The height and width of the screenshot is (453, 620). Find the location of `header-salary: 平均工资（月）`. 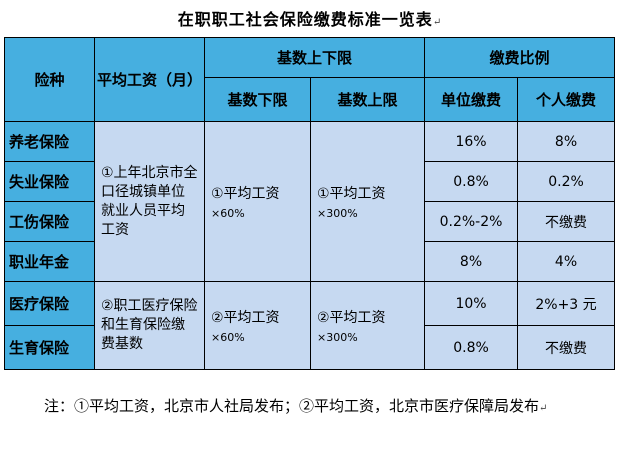

header-salary: 平均工资（月） is located at coordinates (149, 79).